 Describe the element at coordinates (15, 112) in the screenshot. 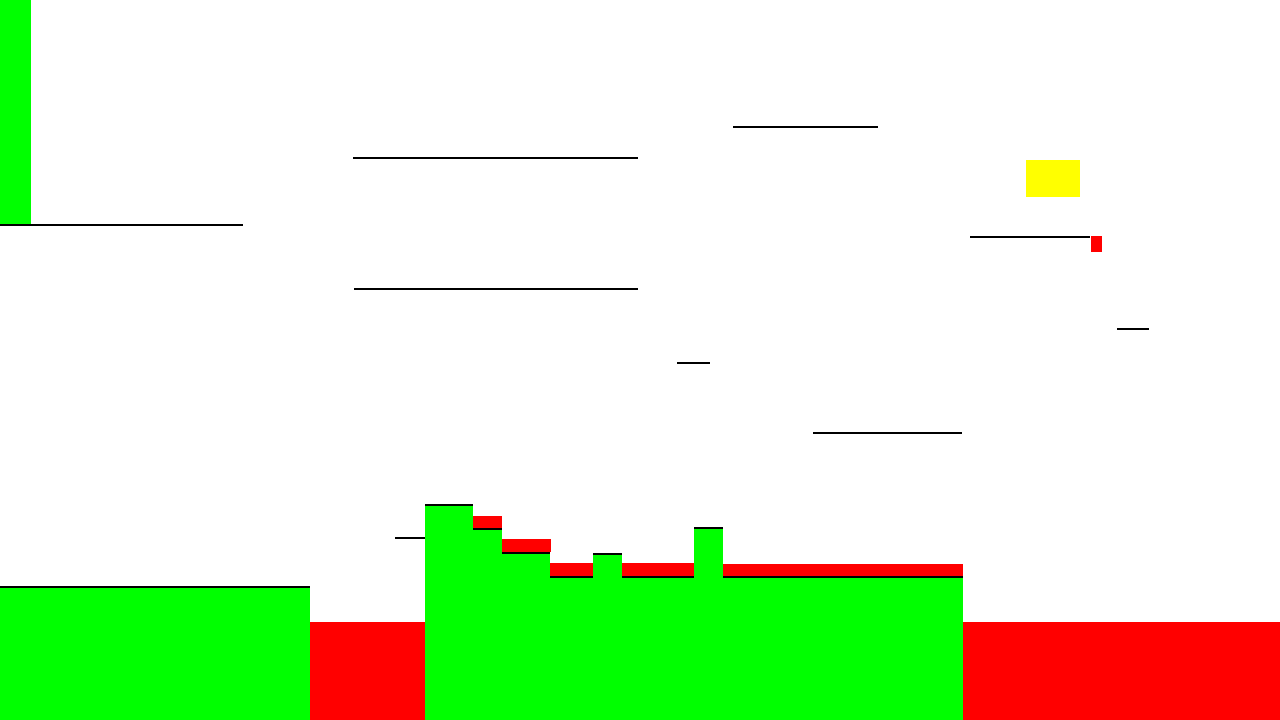

I see `left-wall` at that location.